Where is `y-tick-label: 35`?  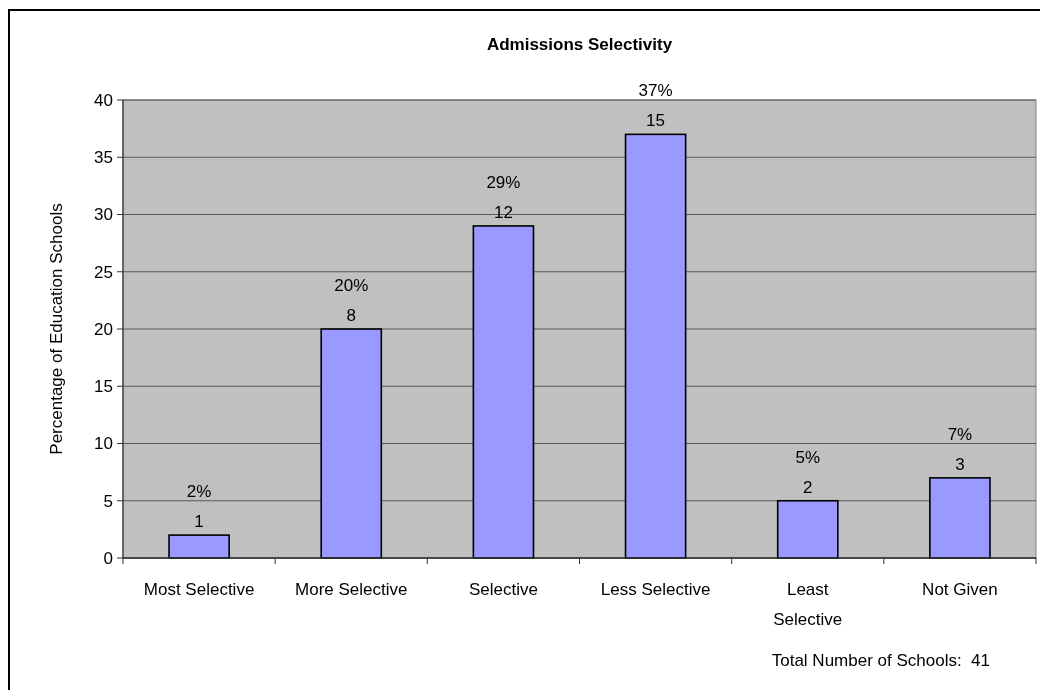
y-tick-label: 35 is located at coordinates (103, 158).